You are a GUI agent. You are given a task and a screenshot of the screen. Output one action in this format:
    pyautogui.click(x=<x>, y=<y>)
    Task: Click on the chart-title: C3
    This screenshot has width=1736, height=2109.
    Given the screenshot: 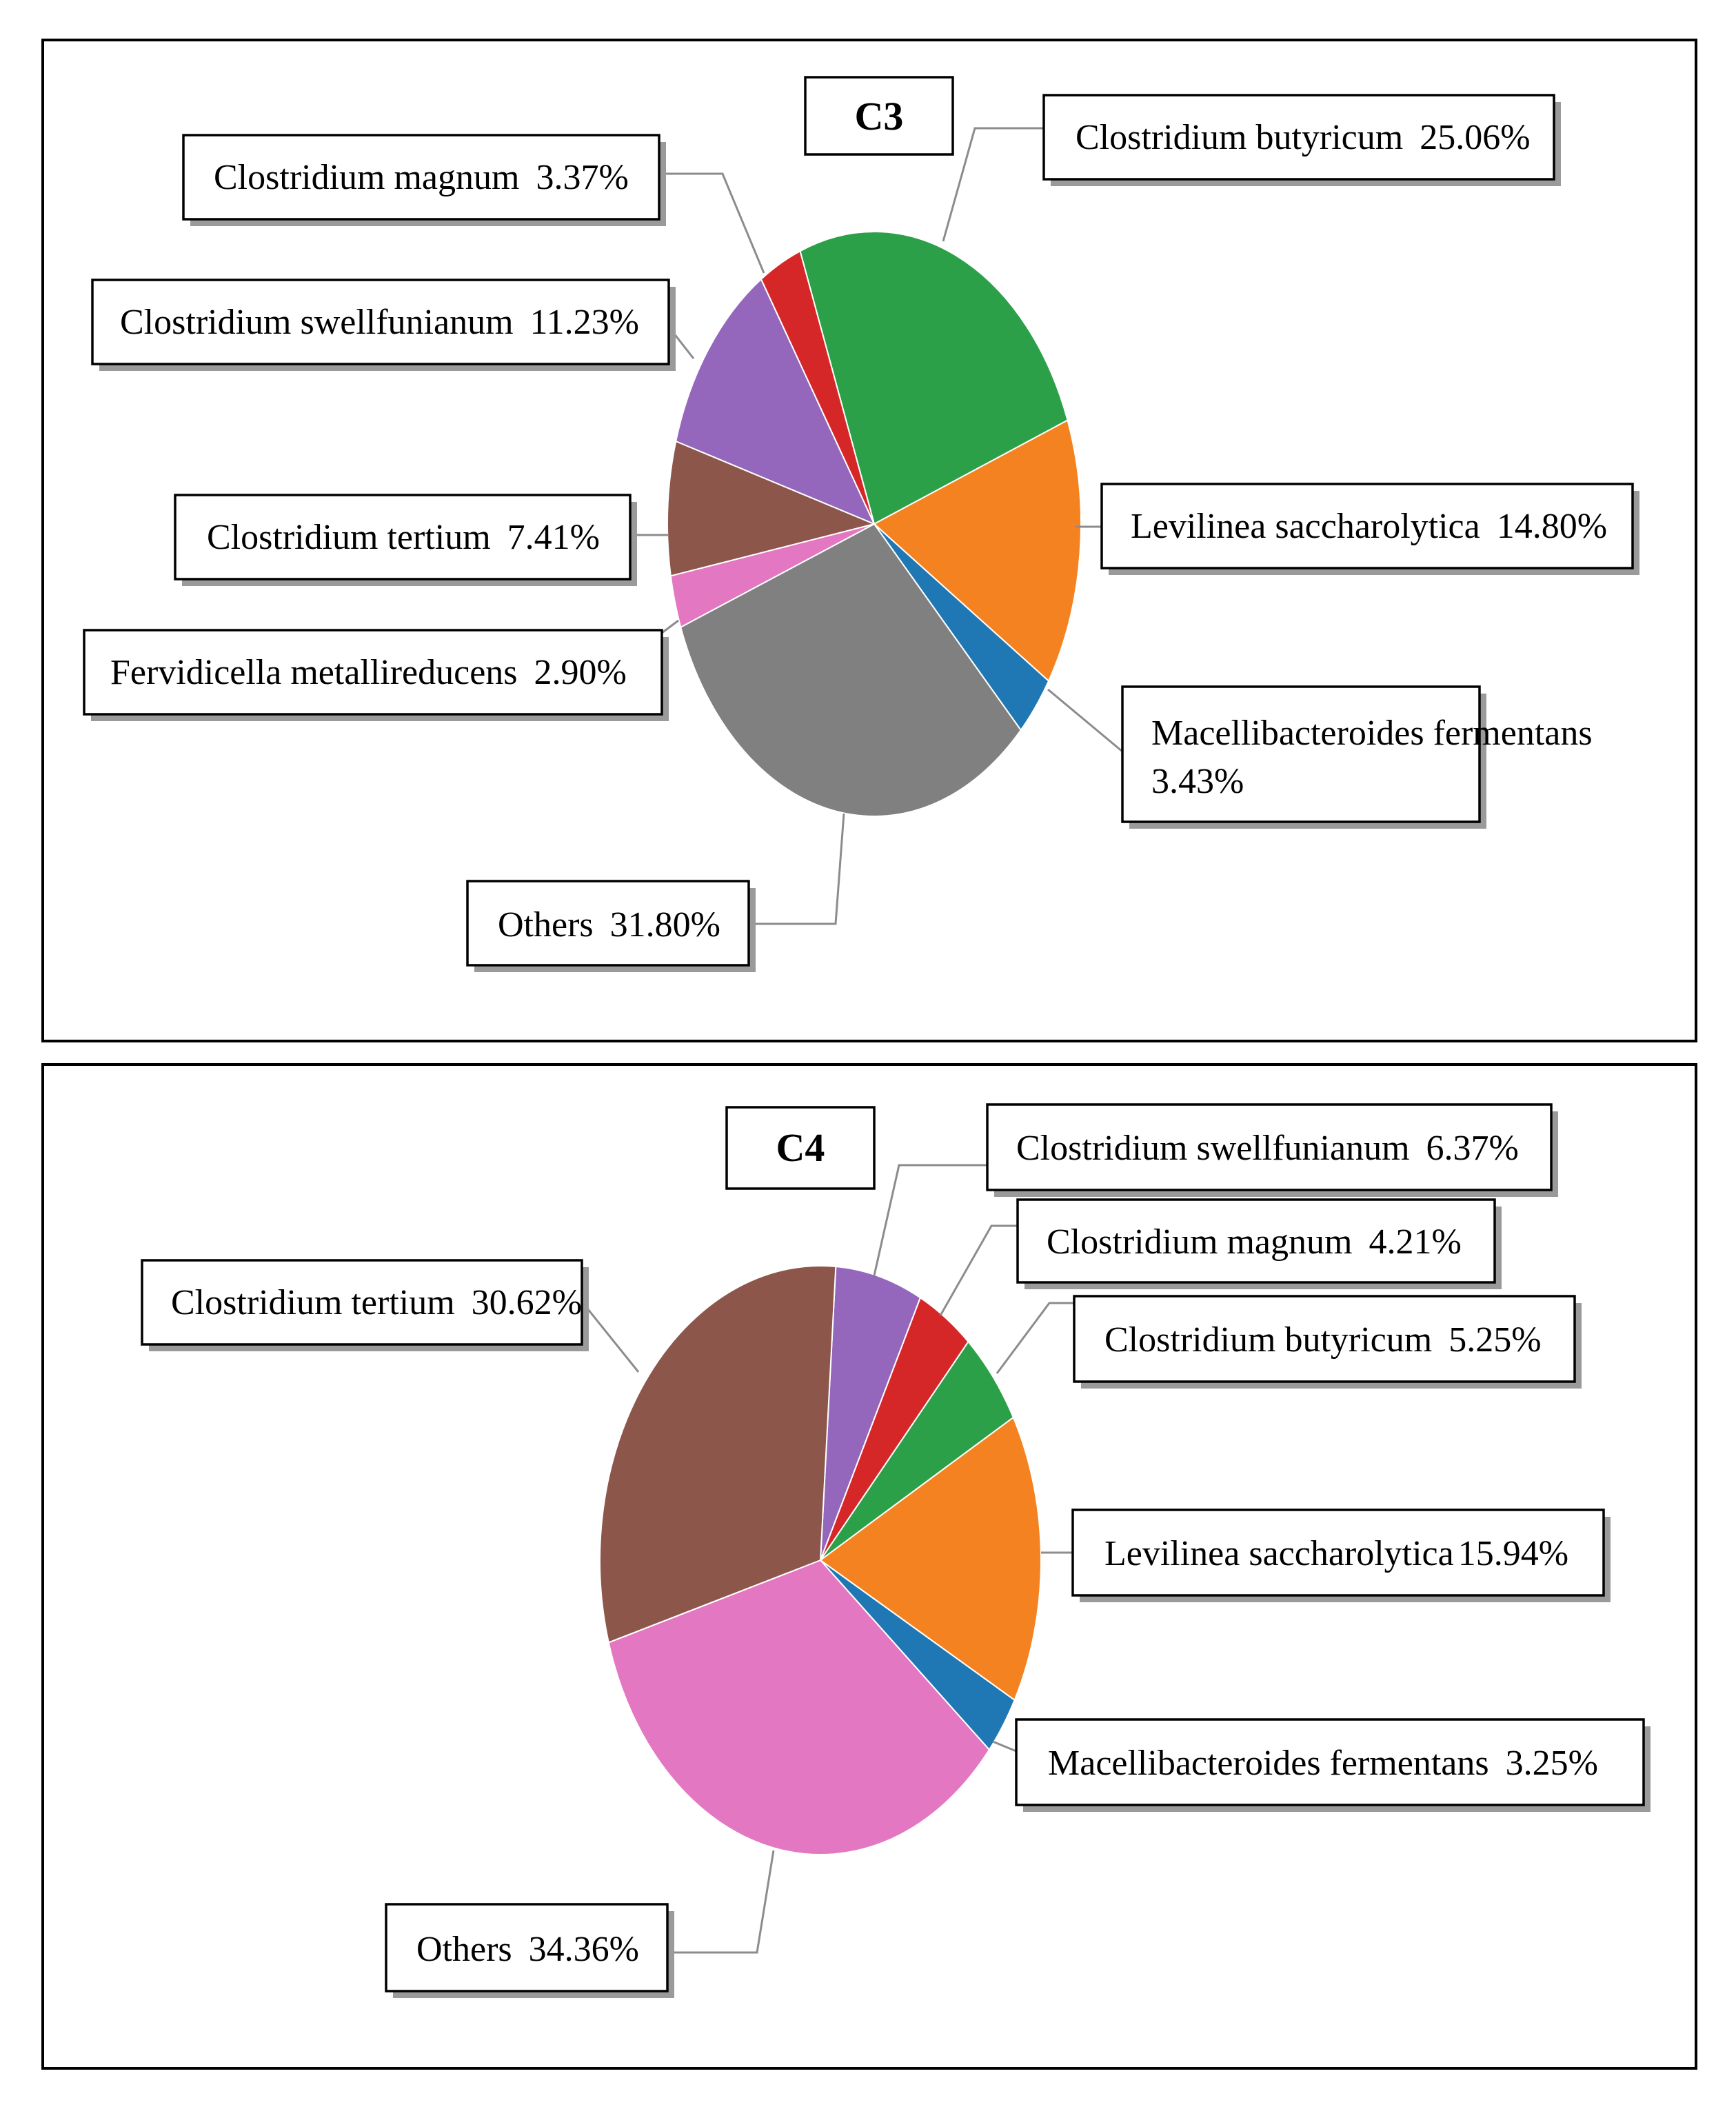 What is the action you would take?
    pyautogui.click(x=879, y=116)
    